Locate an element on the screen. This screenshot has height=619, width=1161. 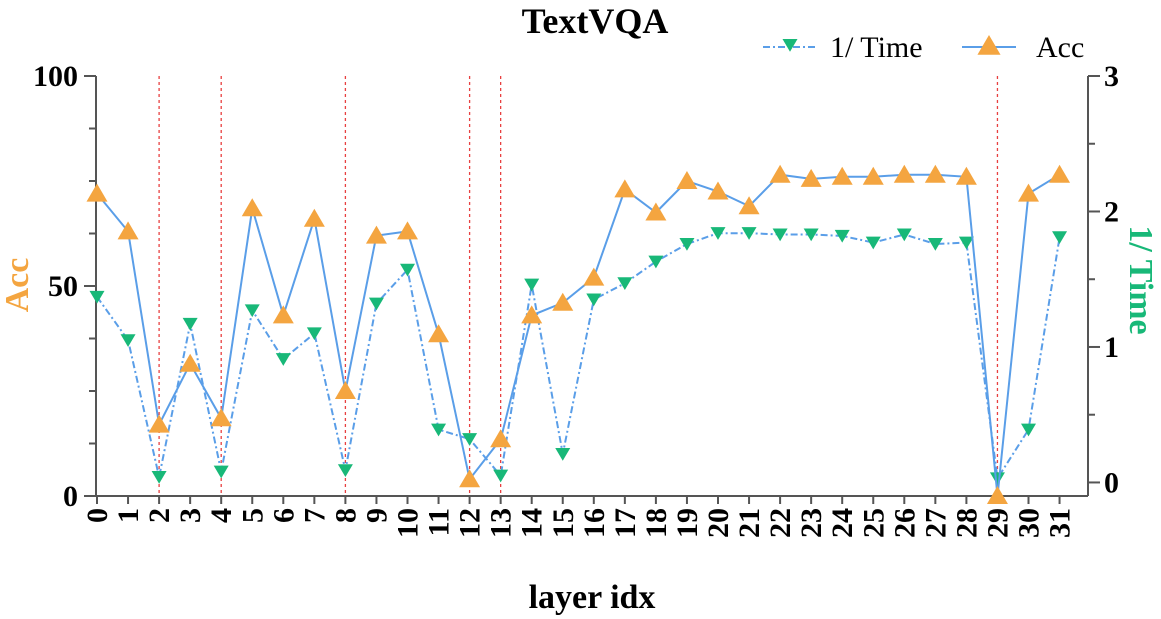
x-tick-label: 10 is located at coordinates (408, 523).